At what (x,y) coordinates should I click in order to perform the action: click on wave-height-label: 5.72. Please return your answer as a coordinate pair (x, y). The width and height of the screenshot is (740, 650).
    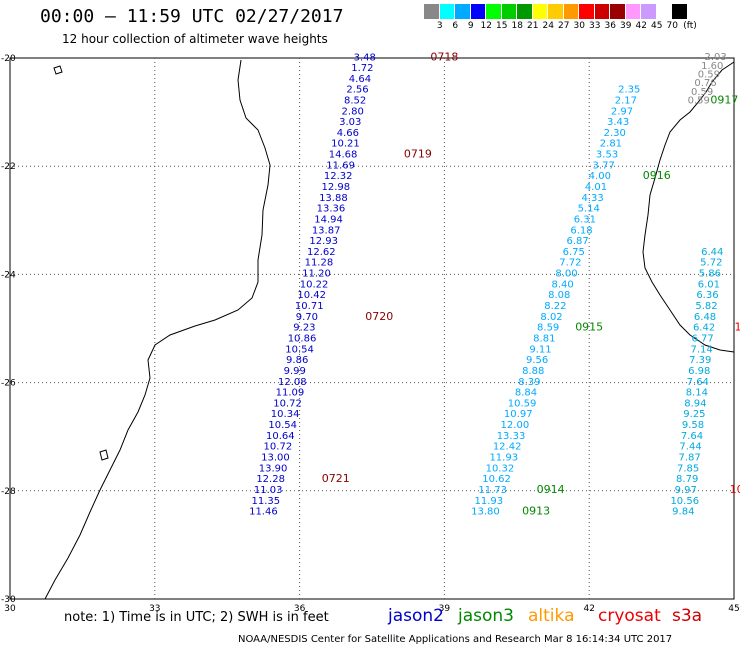
    Looking at the image, I should click on (711, 263).